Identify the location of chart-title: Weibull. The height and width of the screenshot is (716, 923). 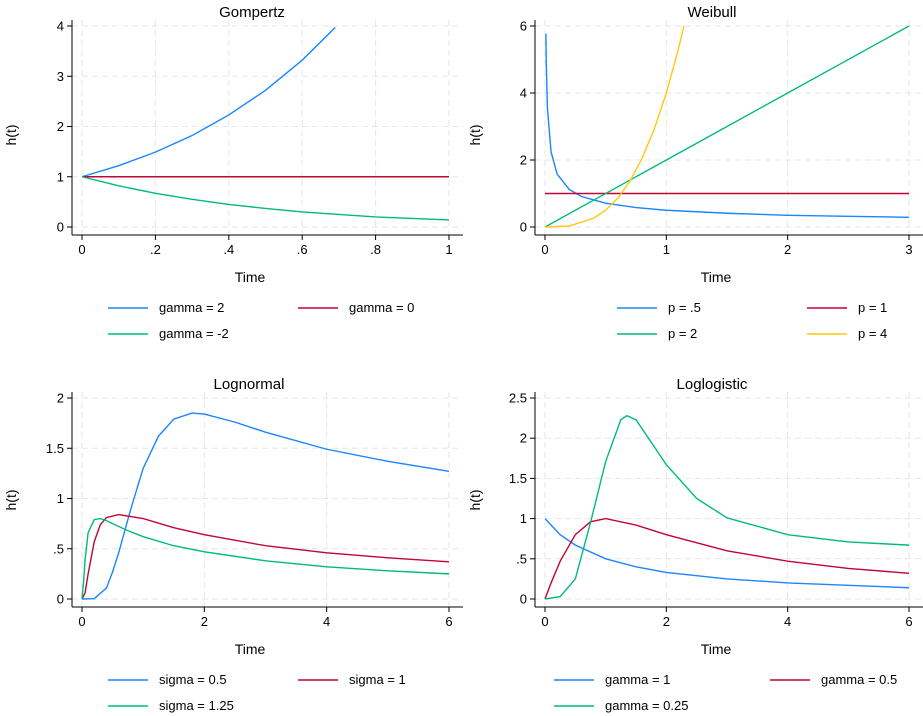
(712, 12).